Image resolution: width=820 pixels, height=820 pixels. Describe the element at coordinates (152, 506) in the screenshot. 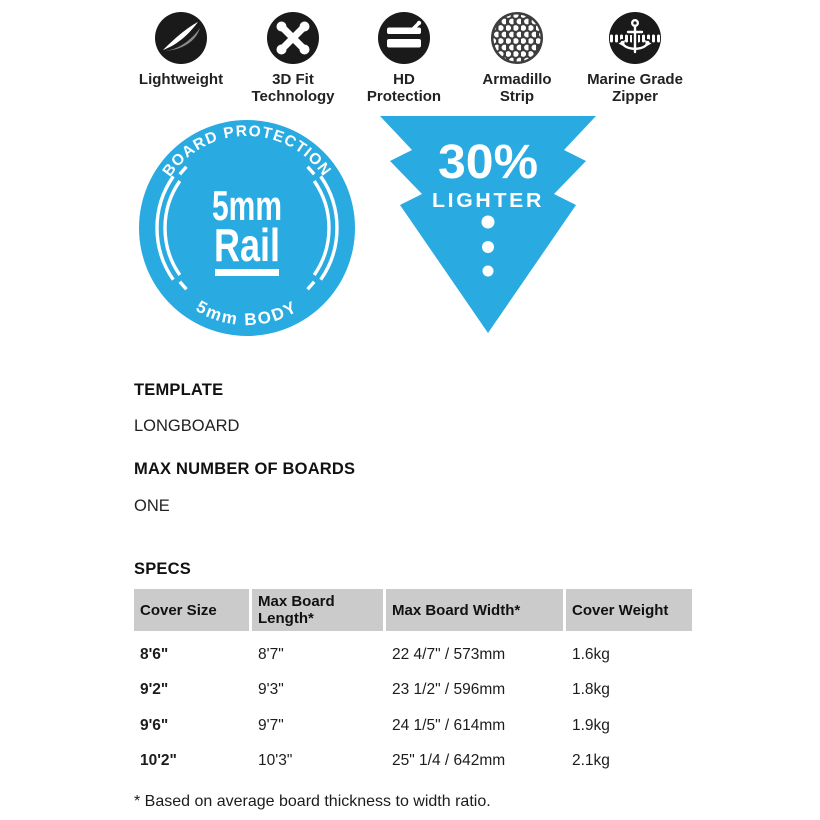

I see `max-boards-value: ONE` at that location.